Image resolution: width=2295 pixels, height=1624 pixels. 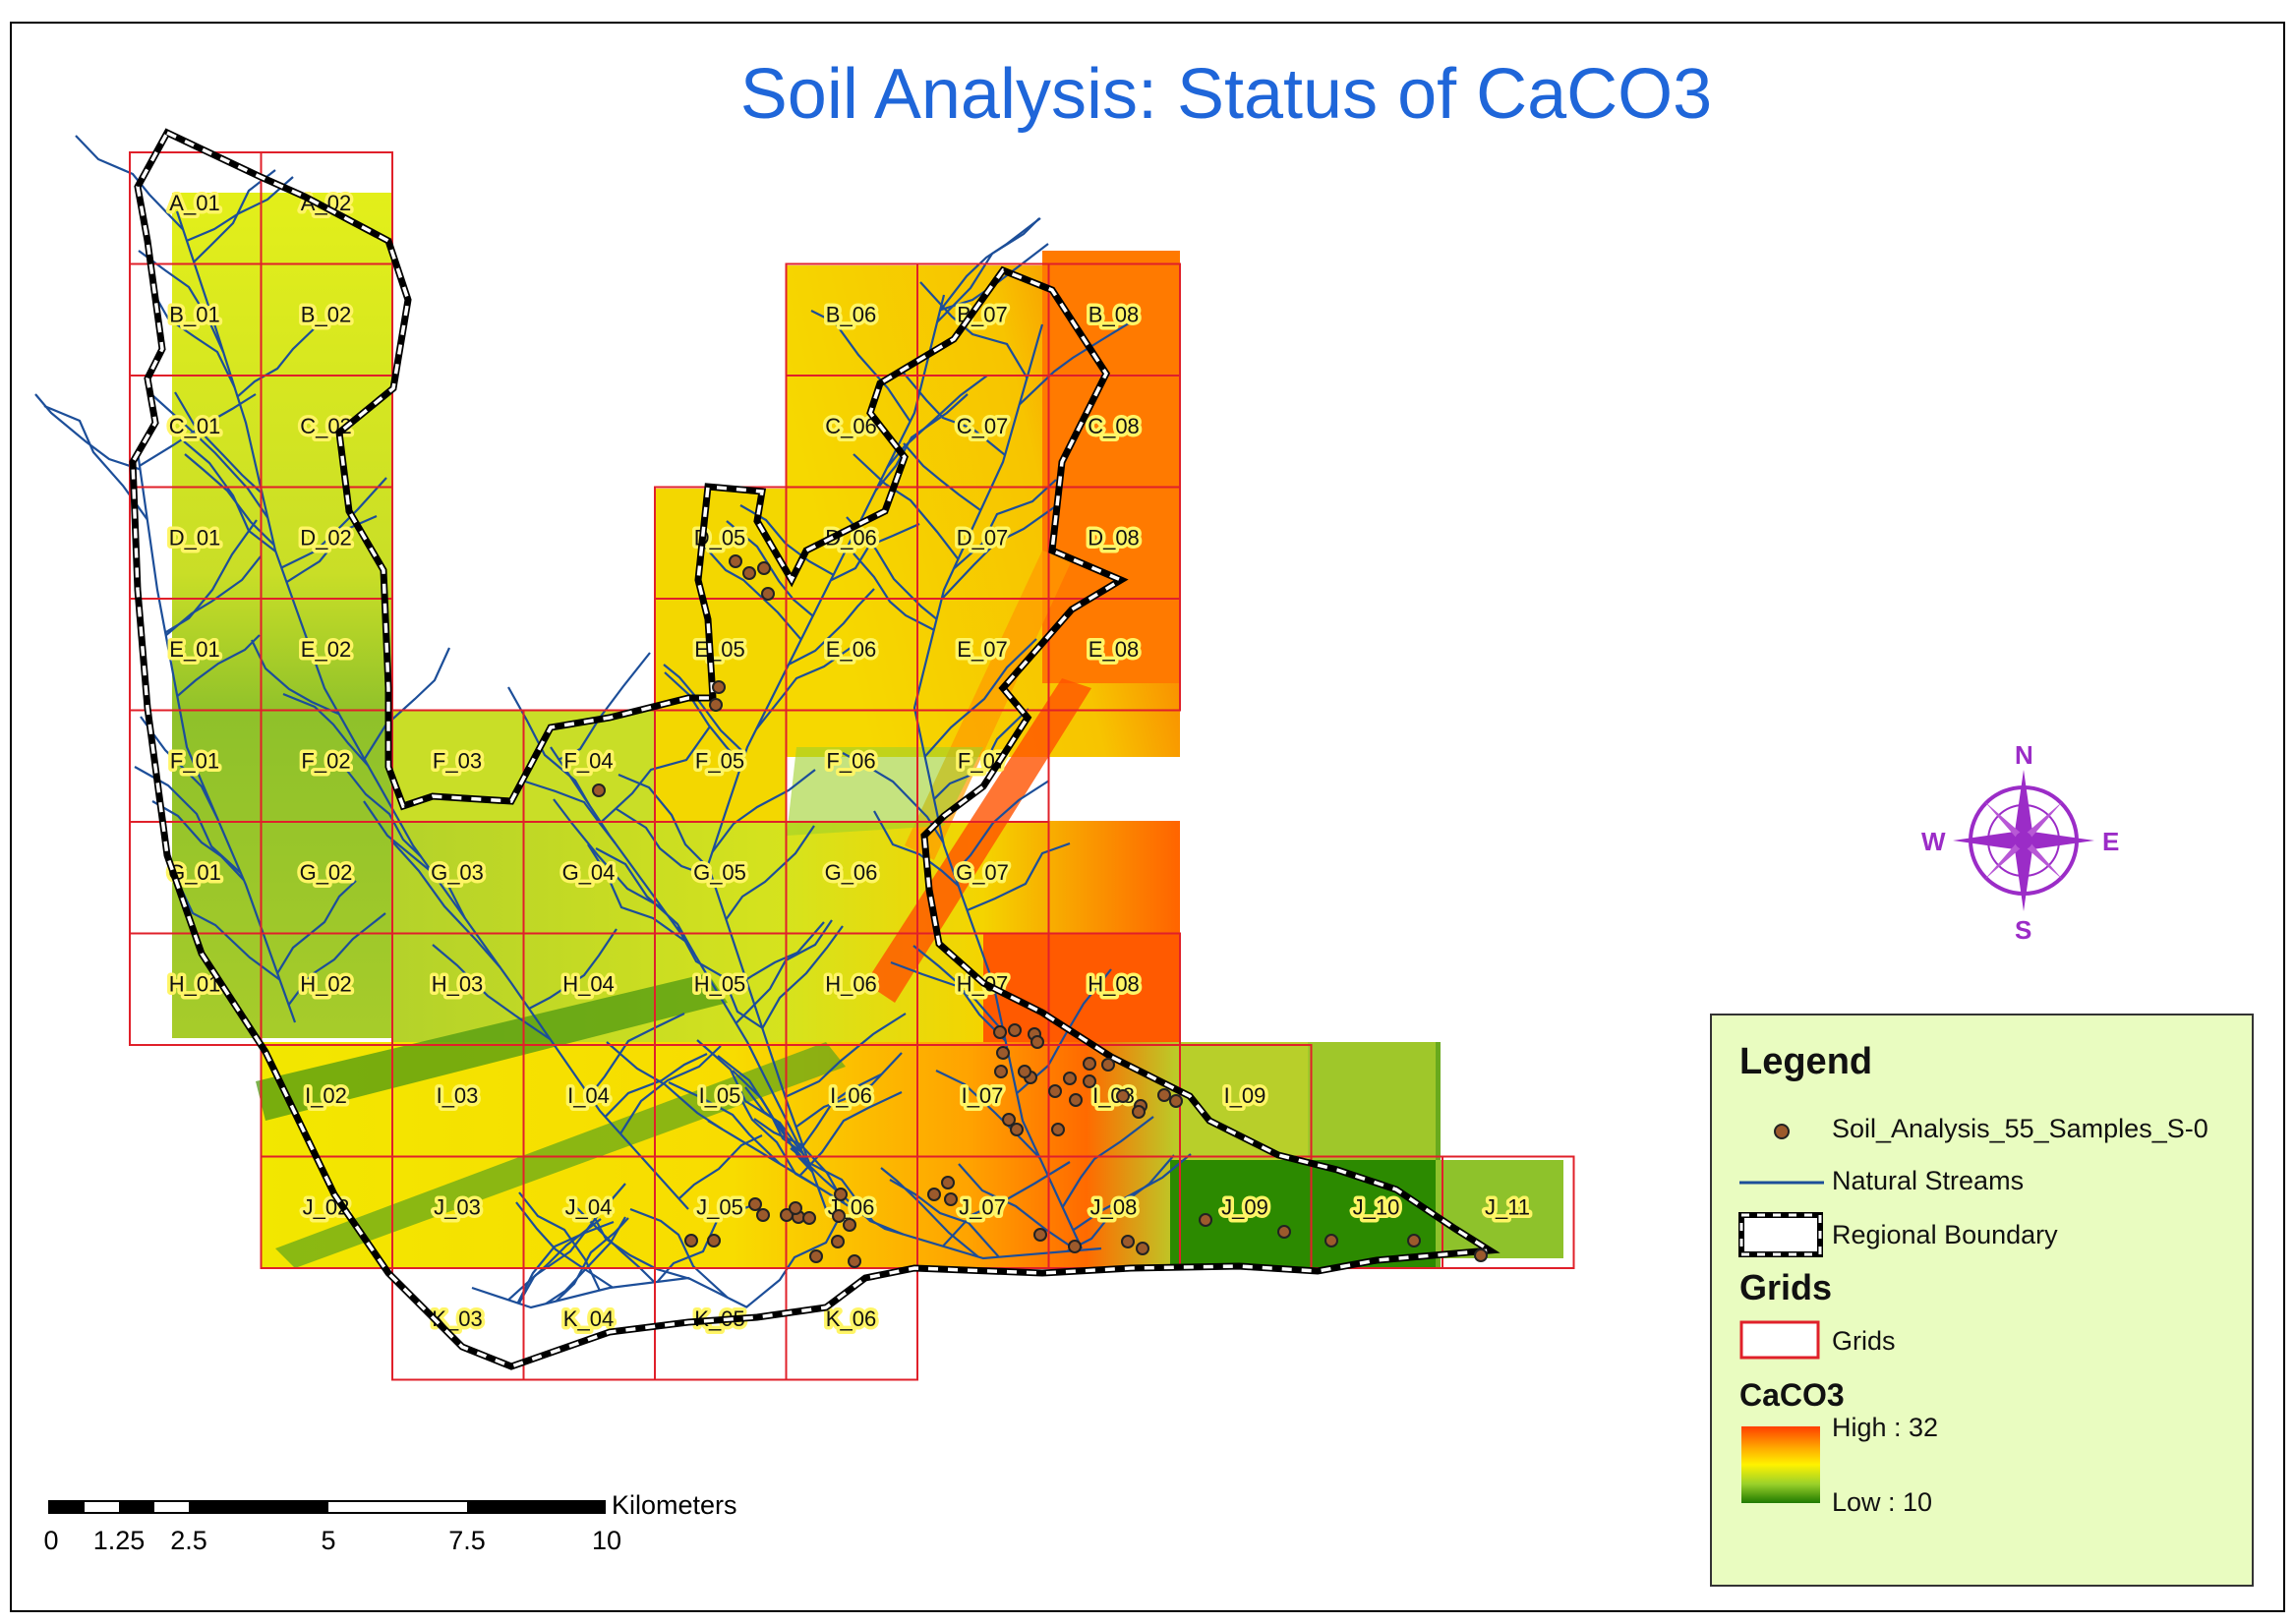 I want to click on sample-point-icon, so click(x=1782, y=1131).